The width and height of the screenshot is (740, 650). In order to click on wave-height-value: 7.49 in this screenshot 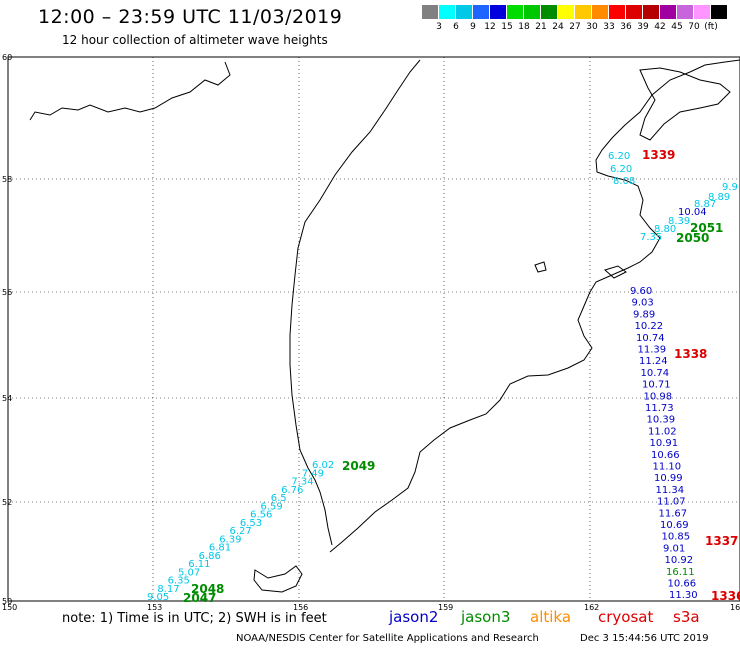, I will do `click(313, 473)`.